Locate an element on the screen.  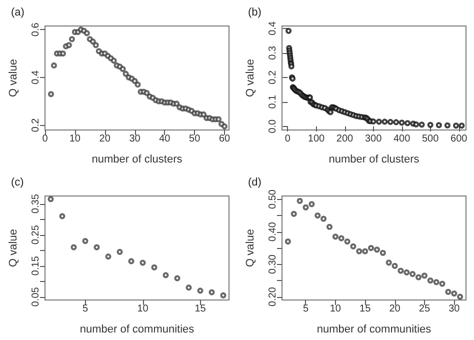
y-tick-label: 0.25 is located at coordinates (36, 234).